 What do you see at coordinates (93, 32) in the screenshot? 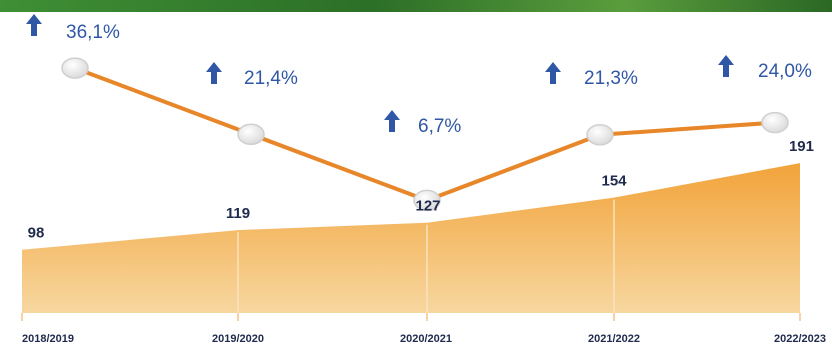
I see `percent-label: 36,1%` at bounding box center [93, 32].